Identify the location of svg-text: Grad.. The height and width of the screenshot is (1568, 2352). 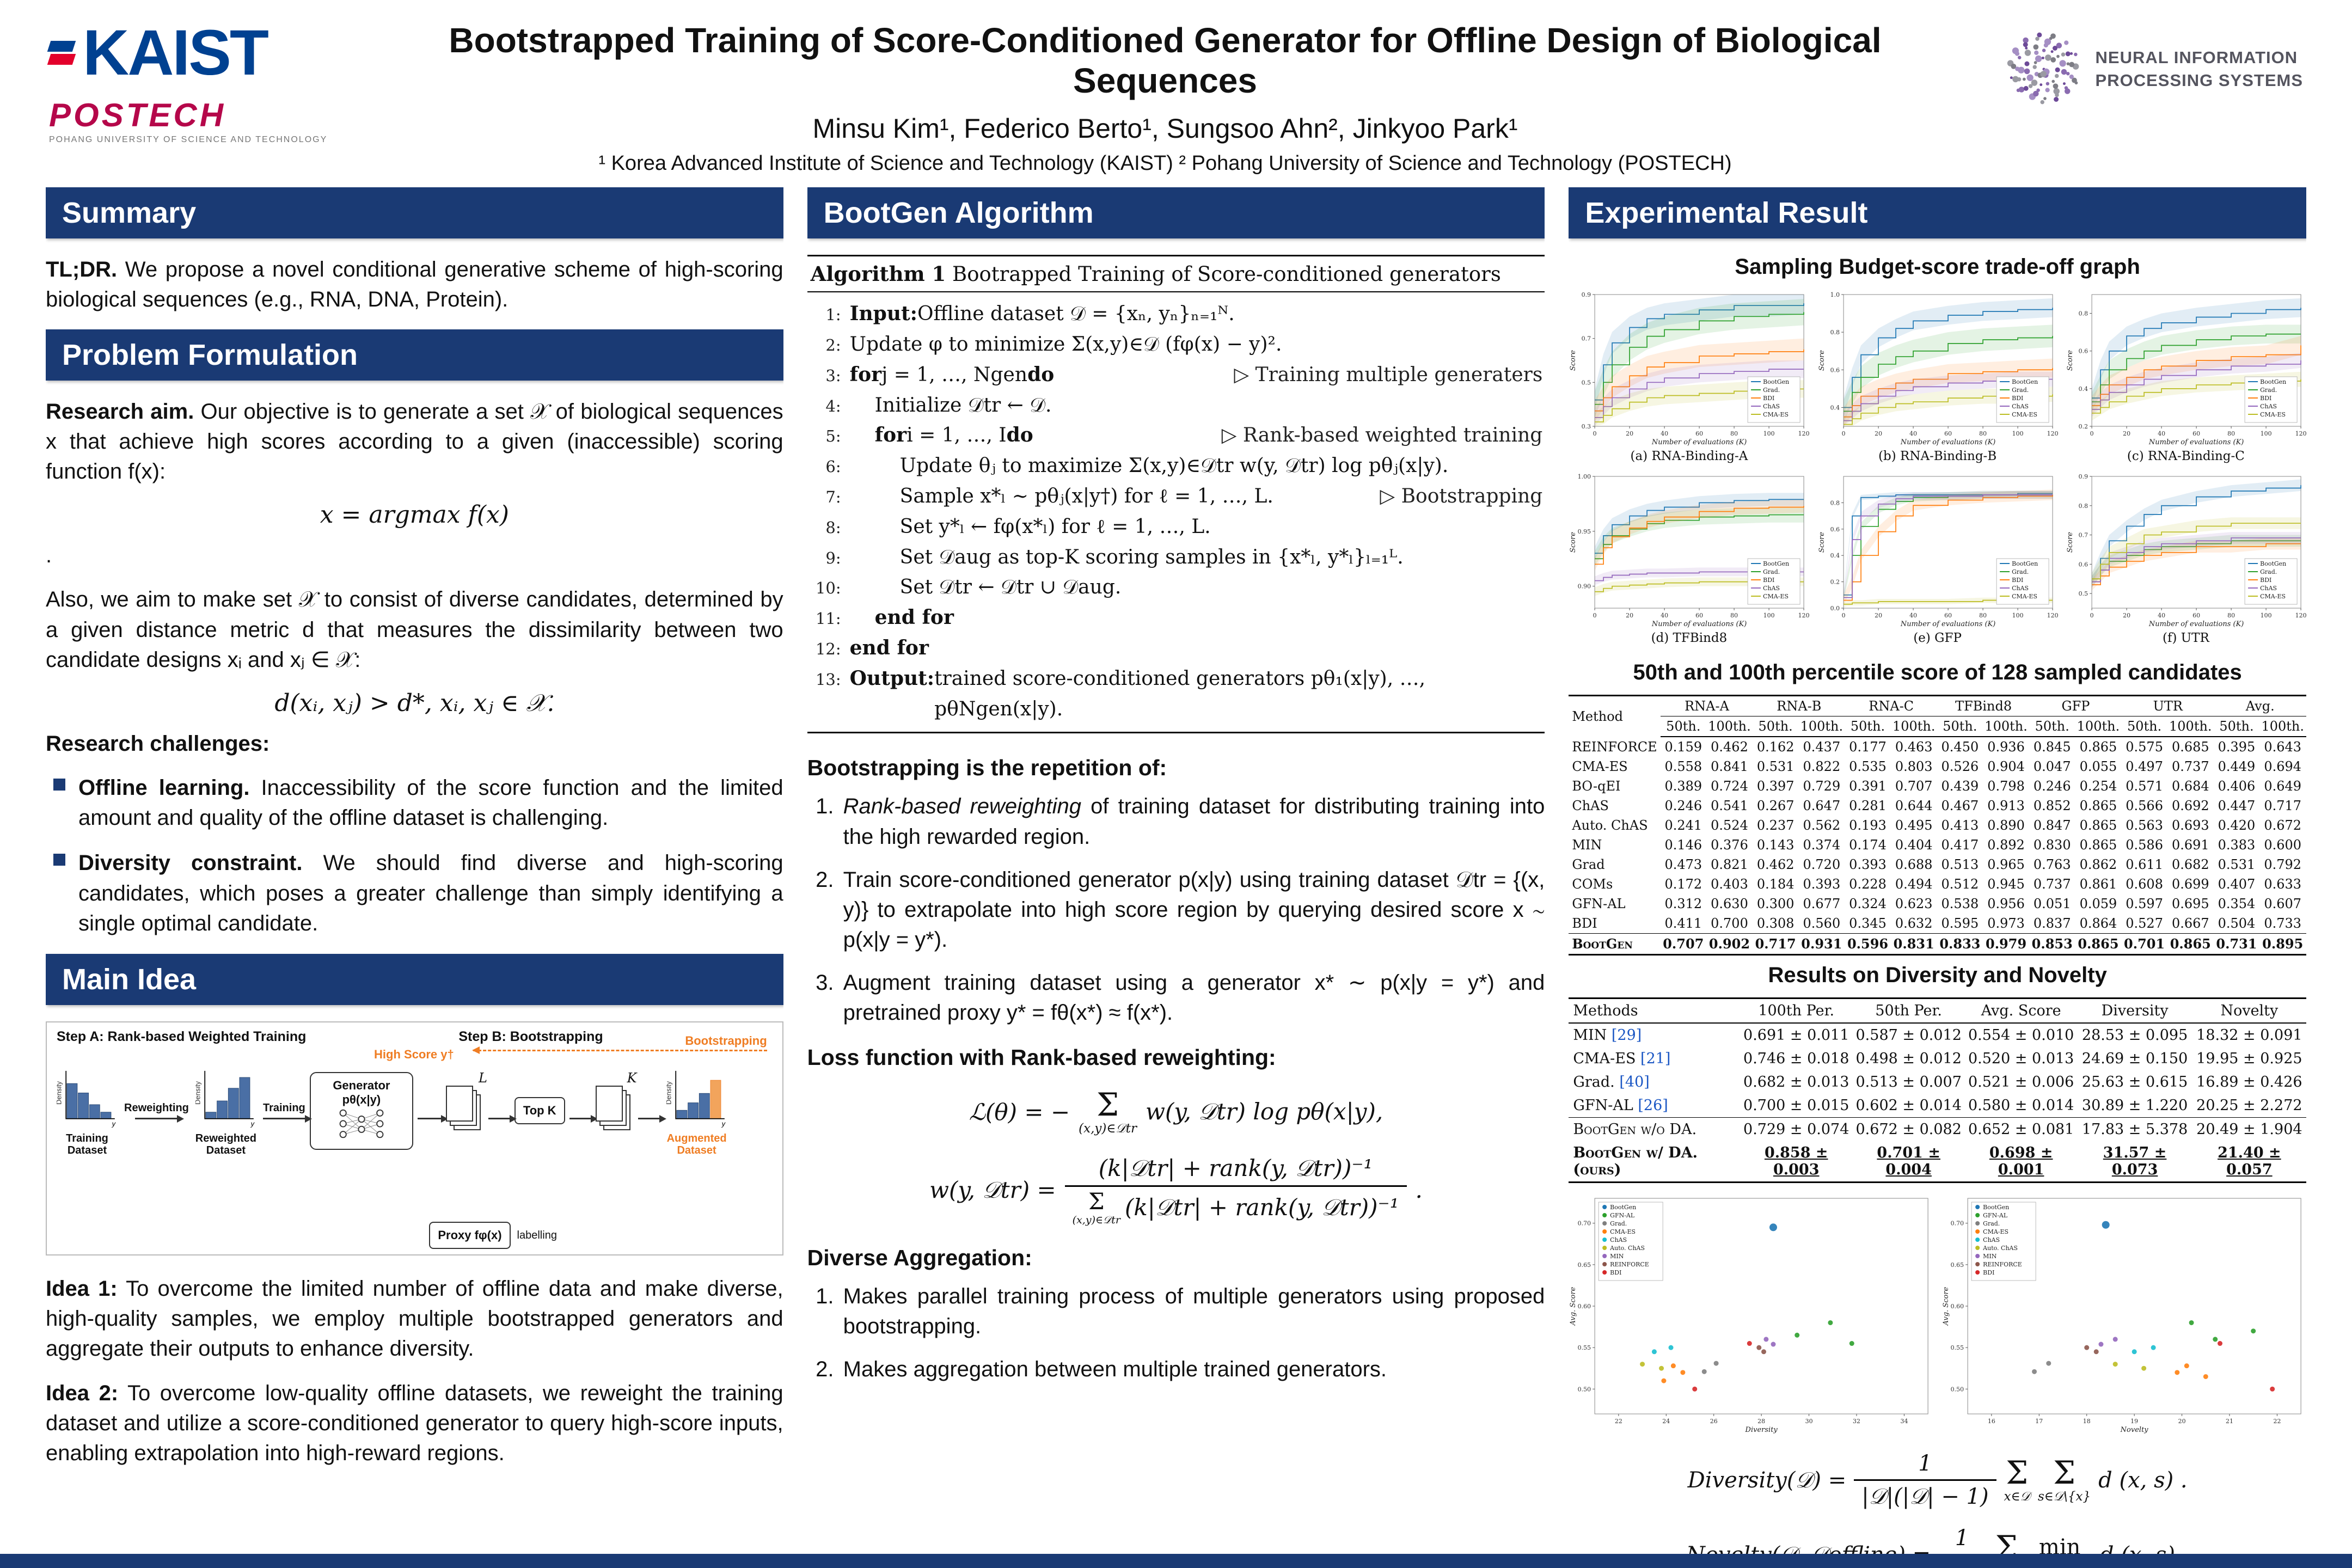
(1771, 390).